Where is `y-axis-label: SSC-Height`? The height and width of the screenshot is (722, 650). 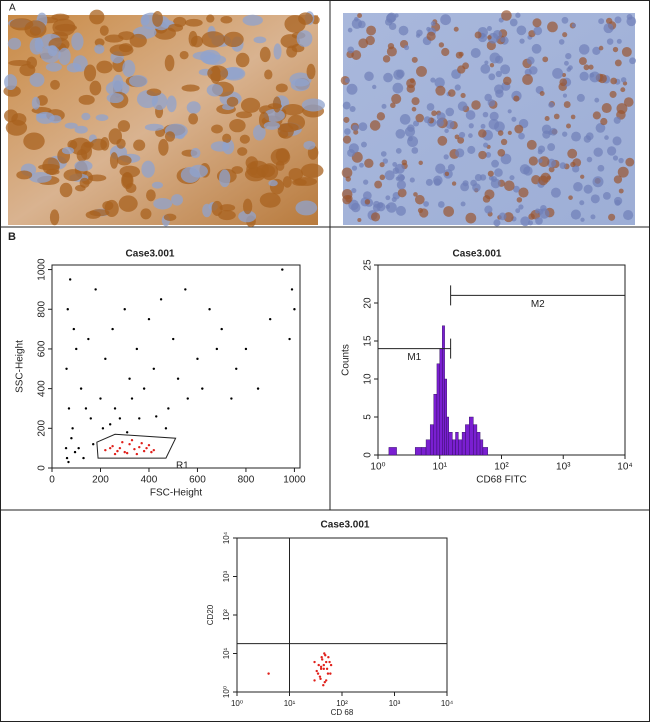
y-axis-label: SSC-Height is located at coordinates (20, 366).